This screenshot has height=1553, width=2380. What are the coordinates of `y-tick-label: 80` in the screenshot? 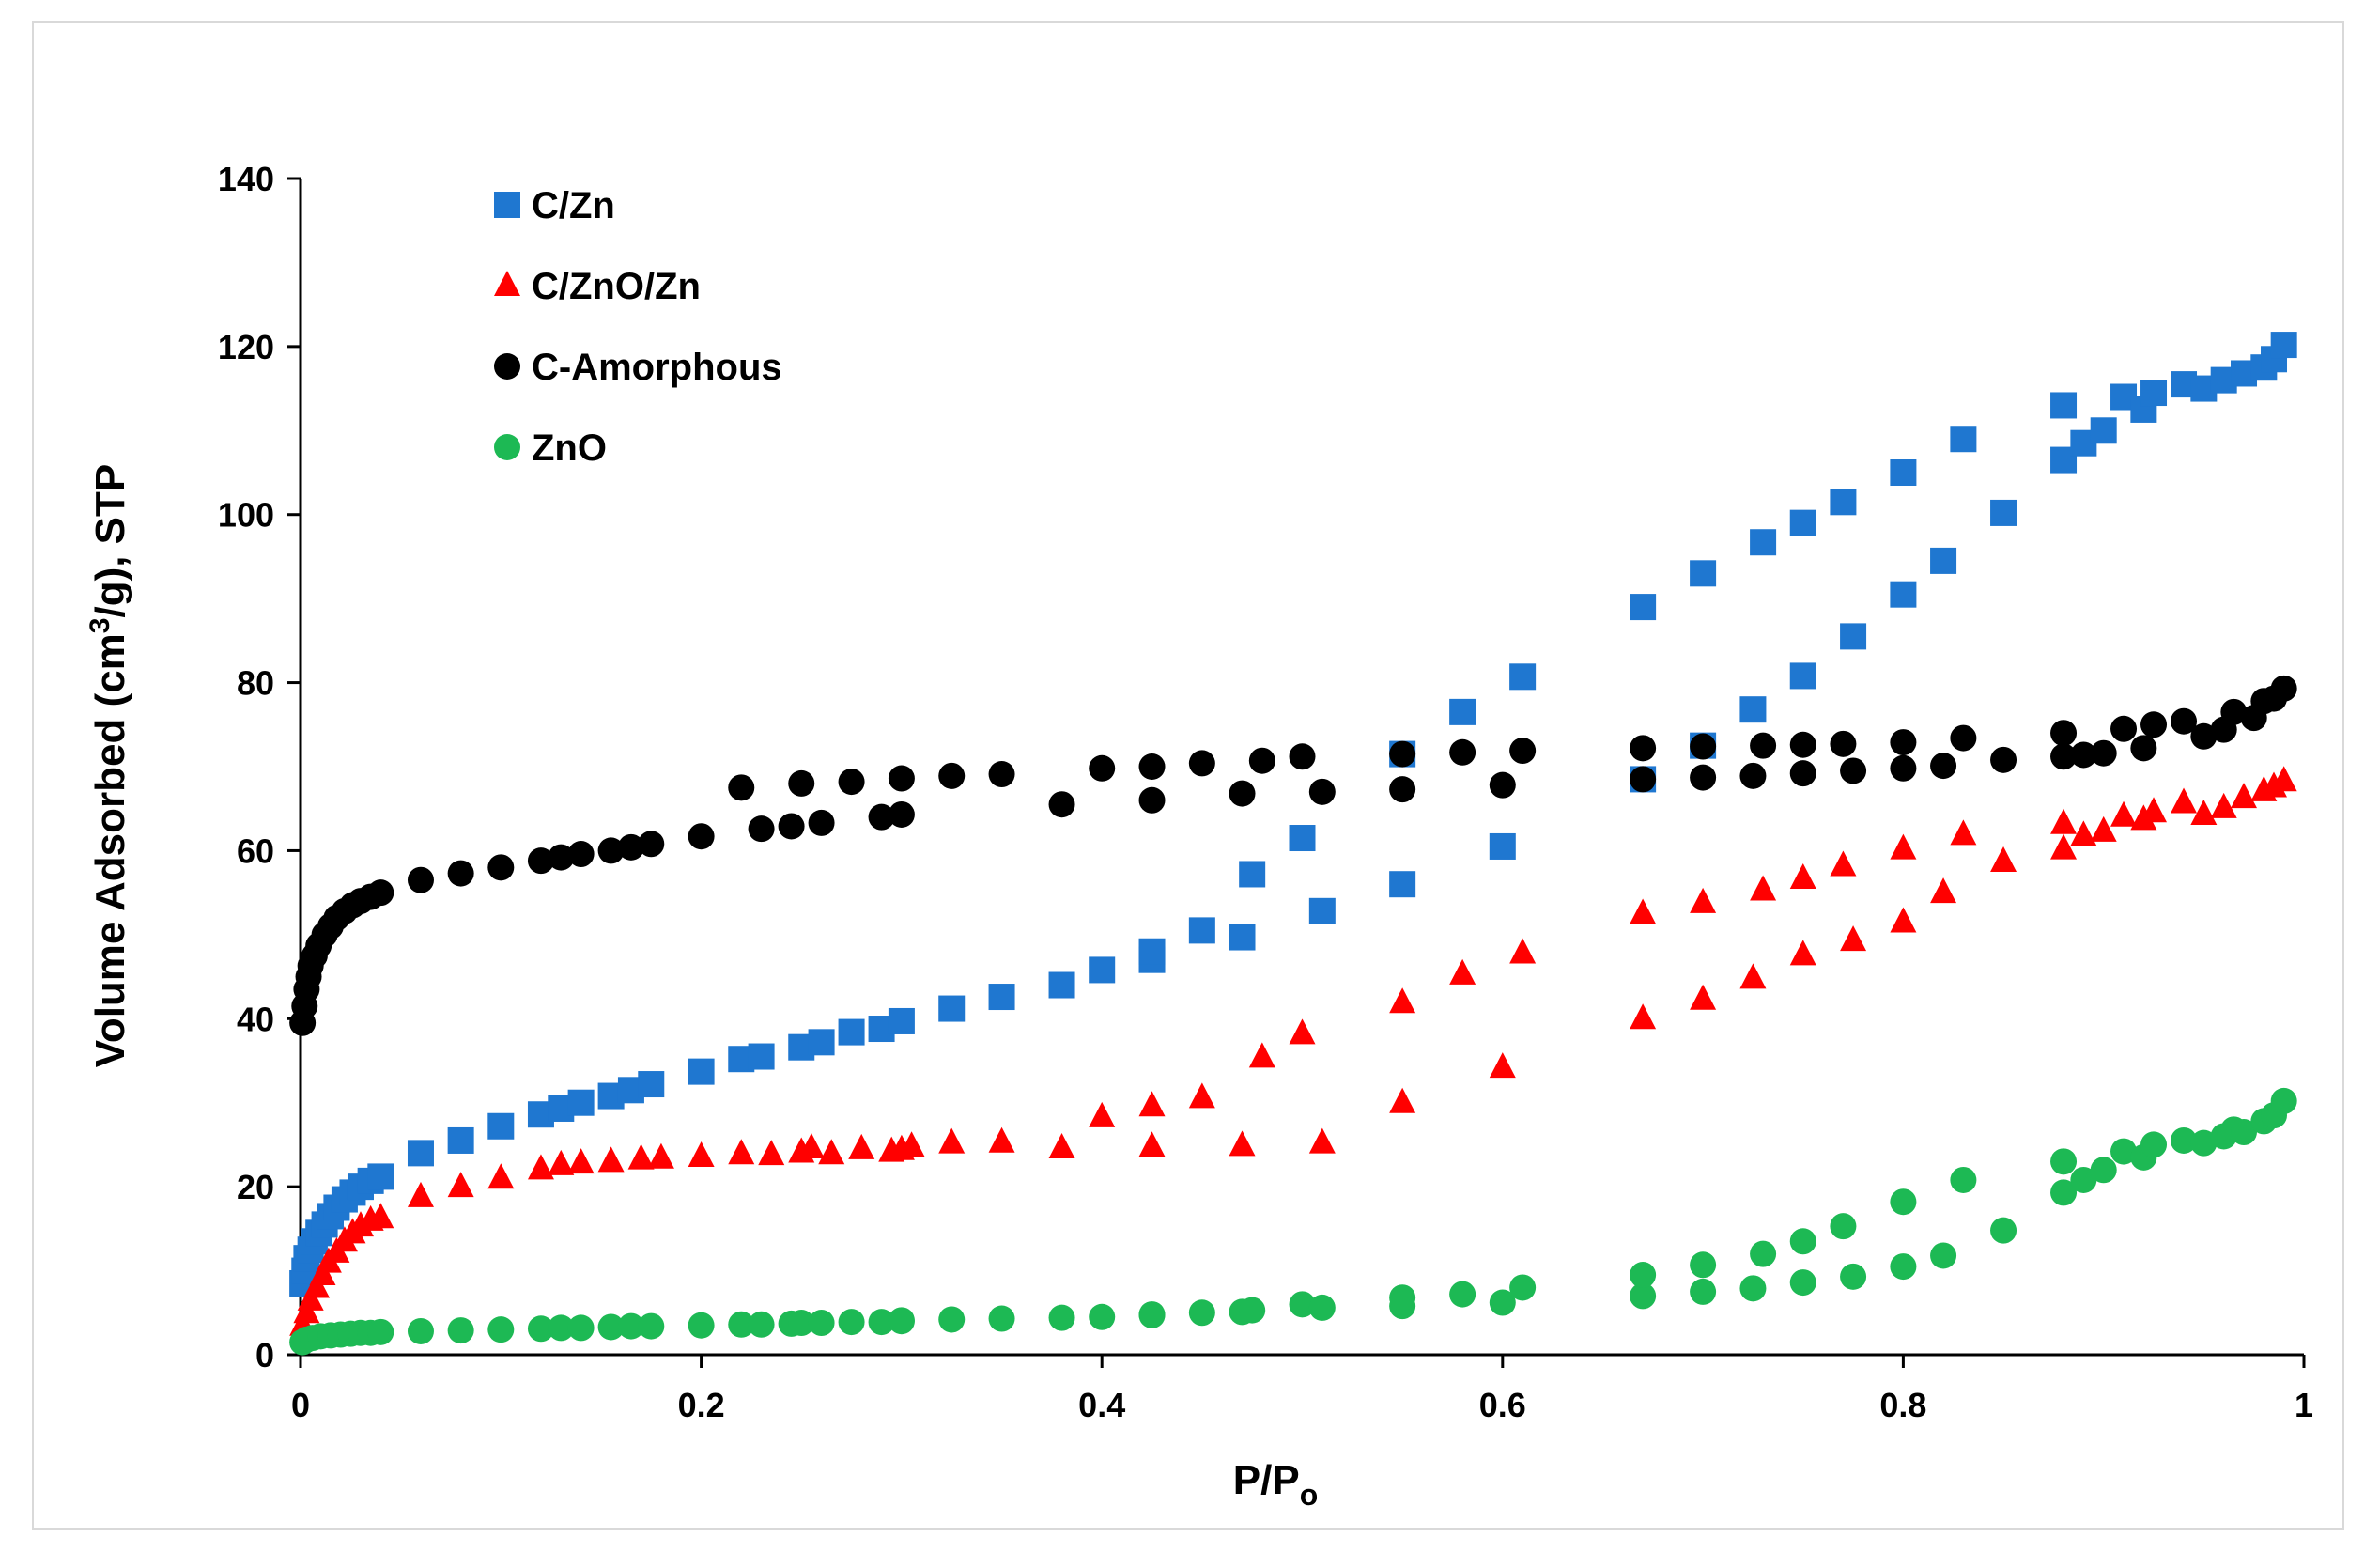 It's located at (255, 683).